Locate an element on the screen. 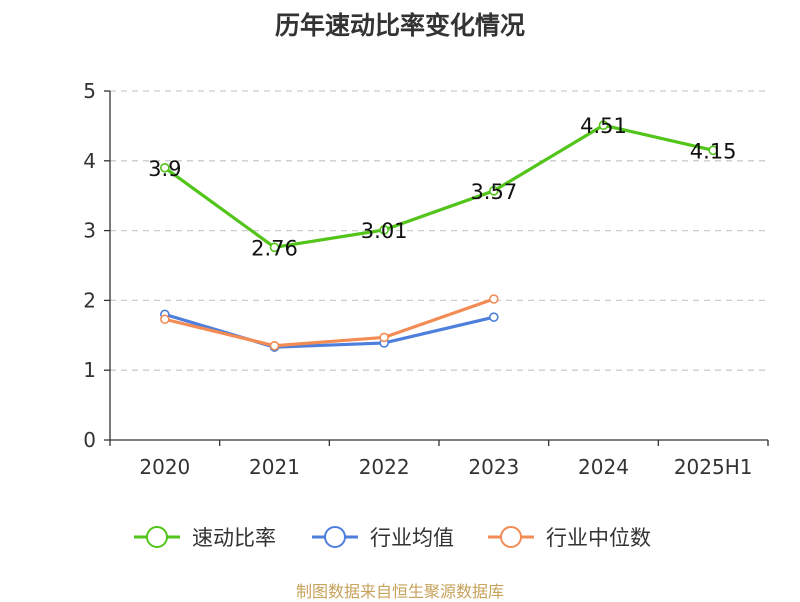 This screenshot has width=800, height=602. legend-item-2: 行业中位数 is located at coordinates (569, 538).